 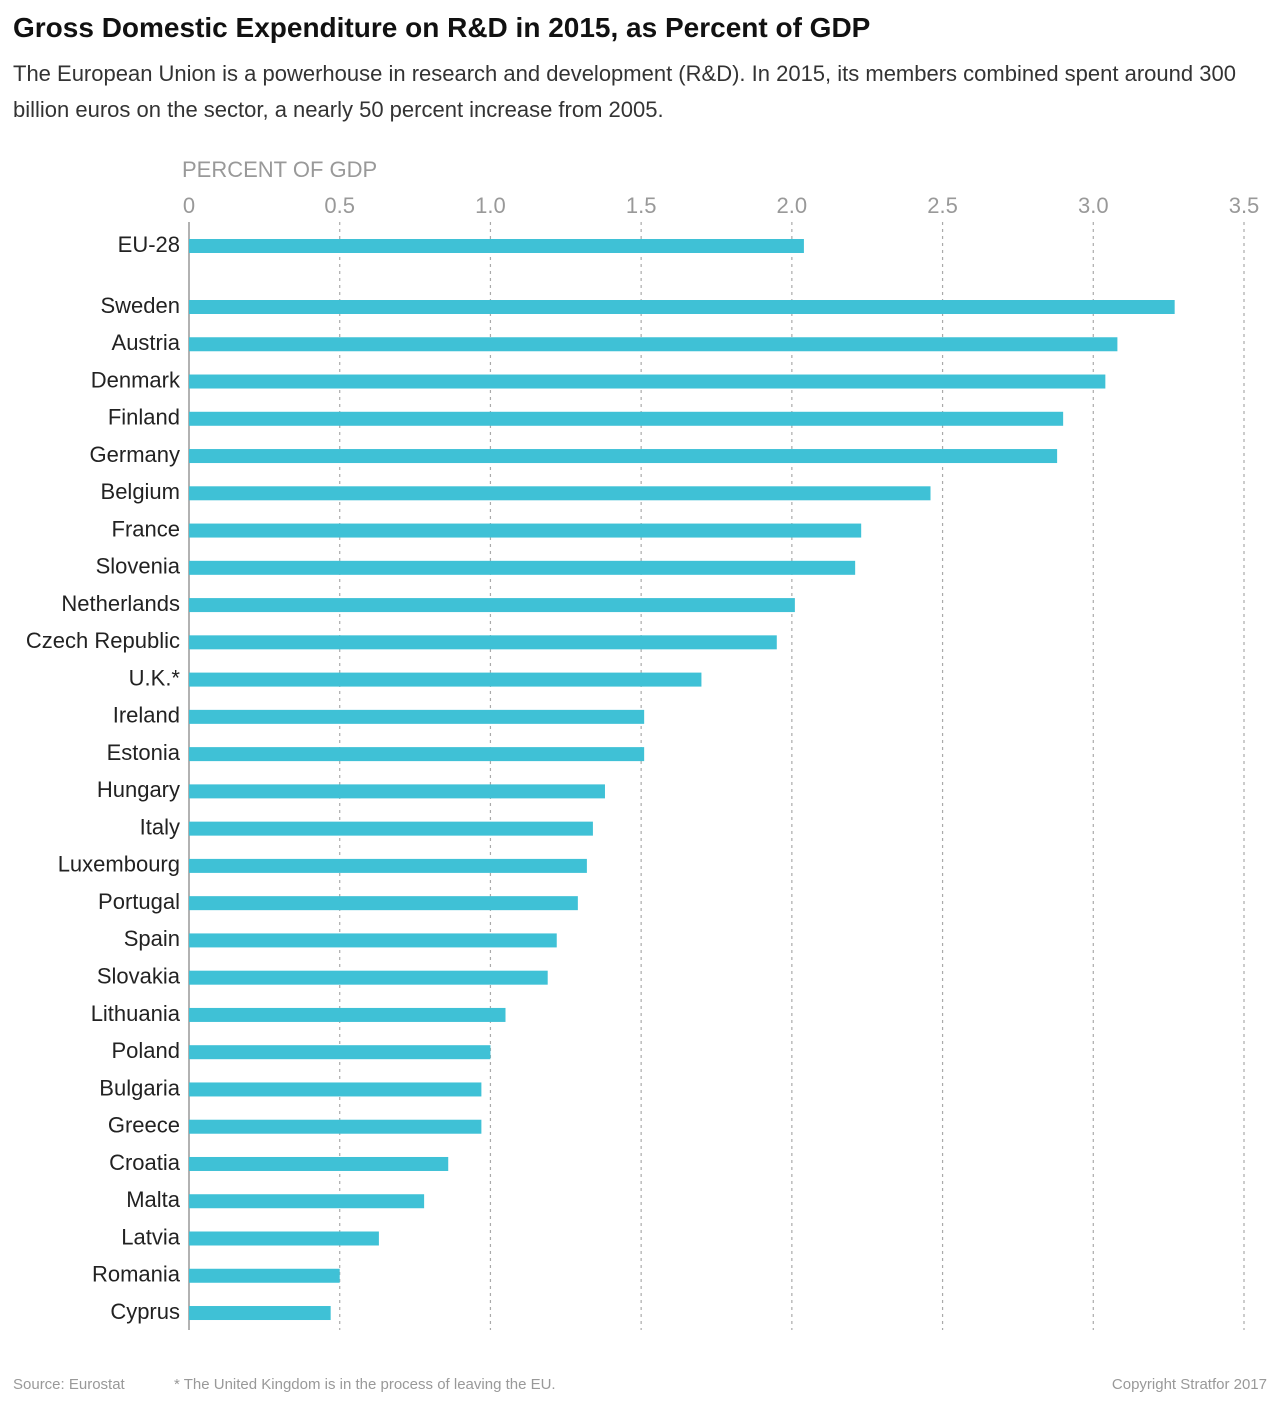 What do you see at coordinates (279, 169) in the screenshot?
I see `axis-title: PERCENT OF GDP` at bounding box center [279, 169].